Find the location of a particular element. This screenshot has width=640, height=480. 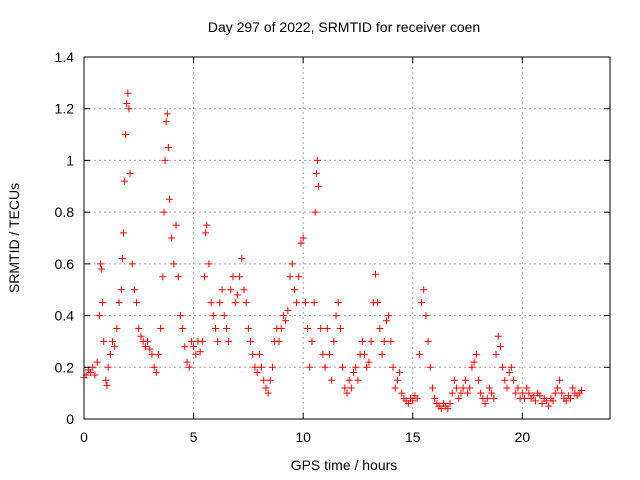

y-tick-label: 0.6 is located at coordinates (65, 264).